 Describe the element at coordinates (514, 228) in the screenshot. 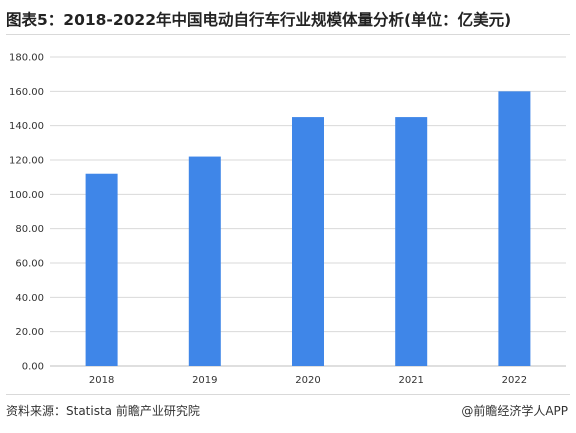

I see `bar-2022` at that location.